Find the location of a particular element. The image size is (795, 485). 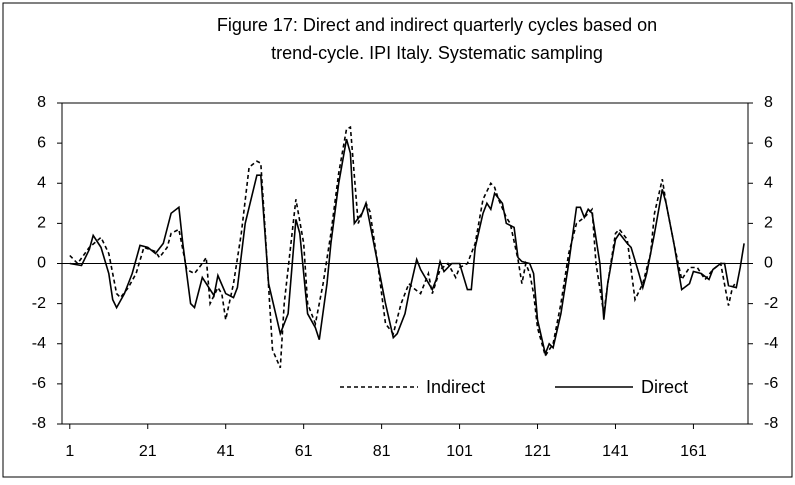

x-tick-label: 121 is located at coordinates (537, 451).